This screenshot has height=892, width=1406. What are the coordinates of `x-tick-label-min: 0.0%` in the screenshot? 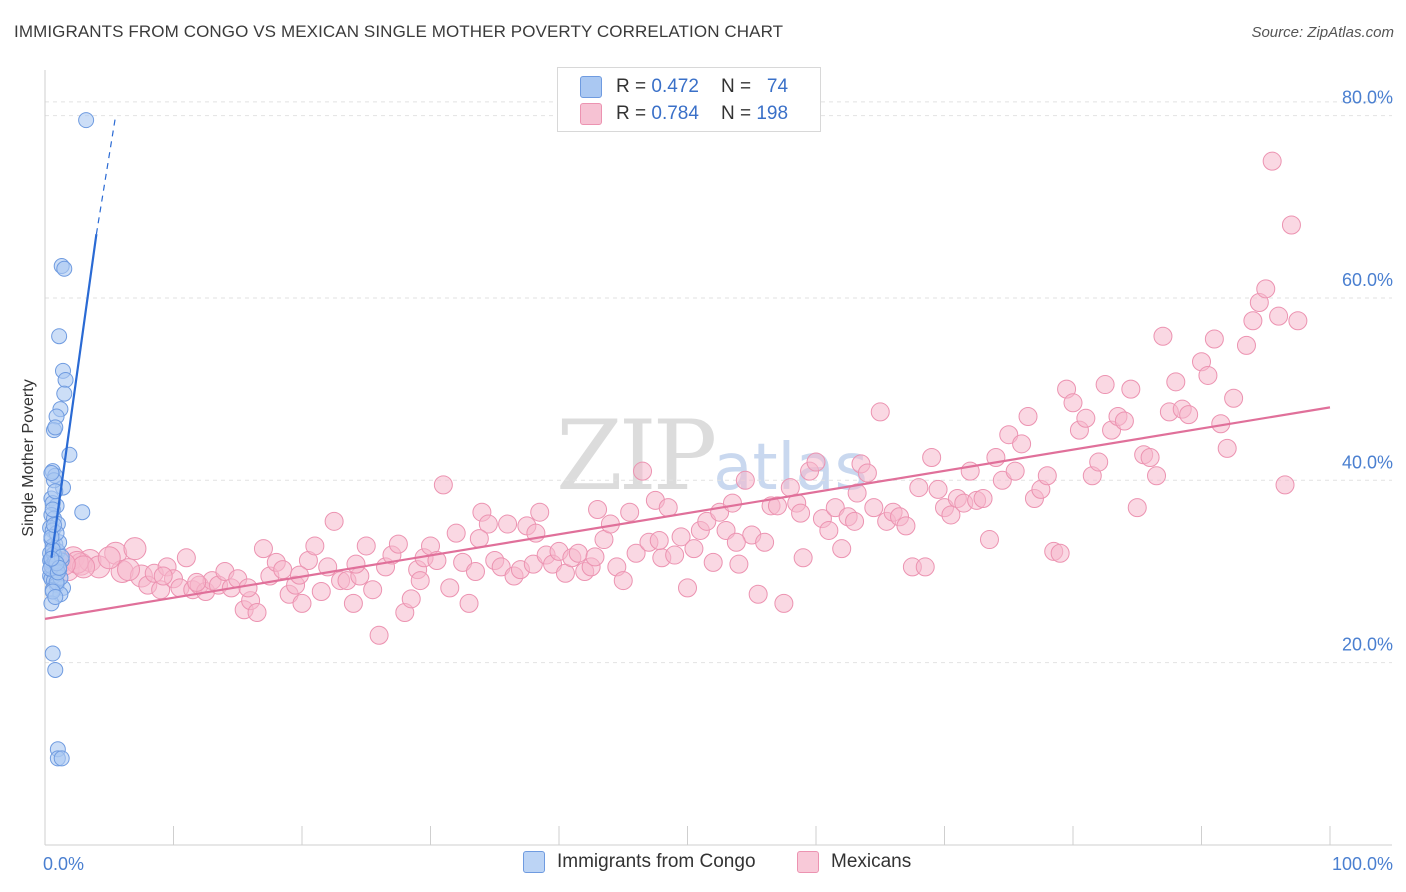 It's located at (63, 864).